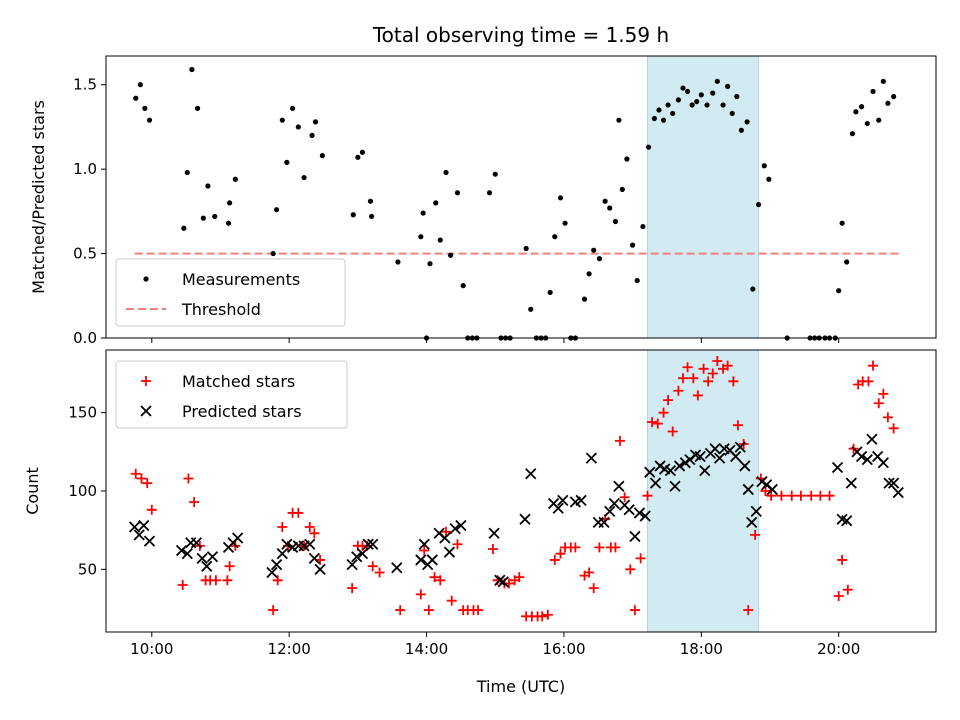 The image size is (960, 720). What do you see at coordinates (563, 649) in the screenshot?
I see `x-tick-label: 16:00` at bounding box center [563, 649].